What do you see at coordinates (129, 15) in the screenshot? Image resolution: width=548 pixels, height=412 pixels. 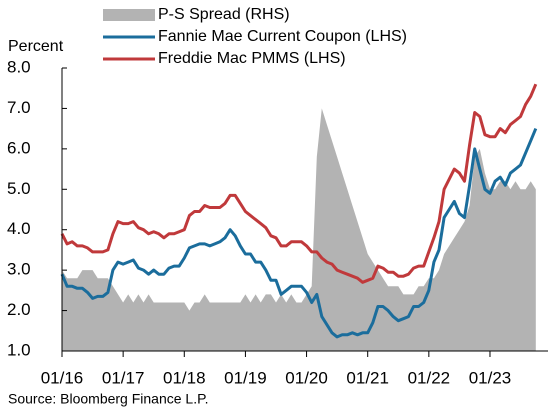 I see `legend-swatch` at bounding box center [129, 15].